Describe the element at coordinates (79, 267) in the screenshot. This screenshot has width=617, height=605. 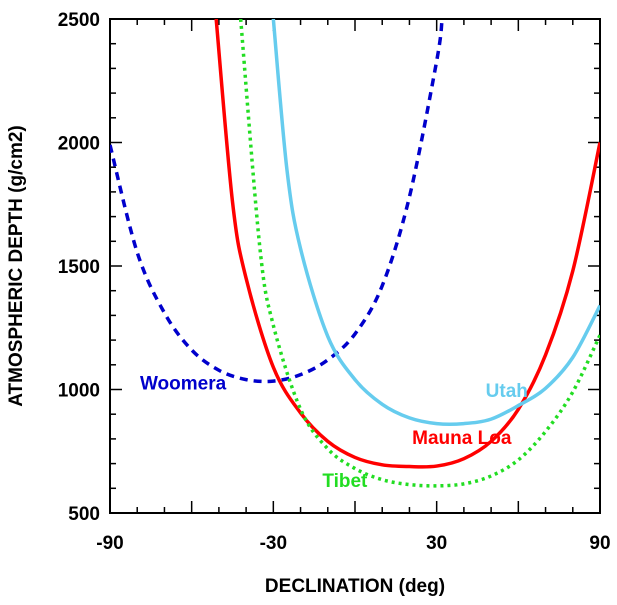
I see `y-tick-label: 1500` at that location.